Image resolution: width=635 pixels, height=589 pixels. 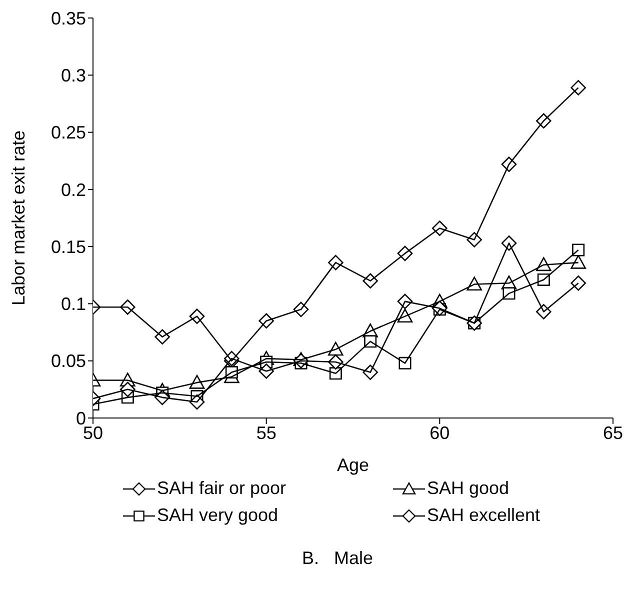 What do you see at coordinates (18, 218) in the screenshot?
I see `y-axis-title: Labor market exit rate` at bounding box center [18, 218].